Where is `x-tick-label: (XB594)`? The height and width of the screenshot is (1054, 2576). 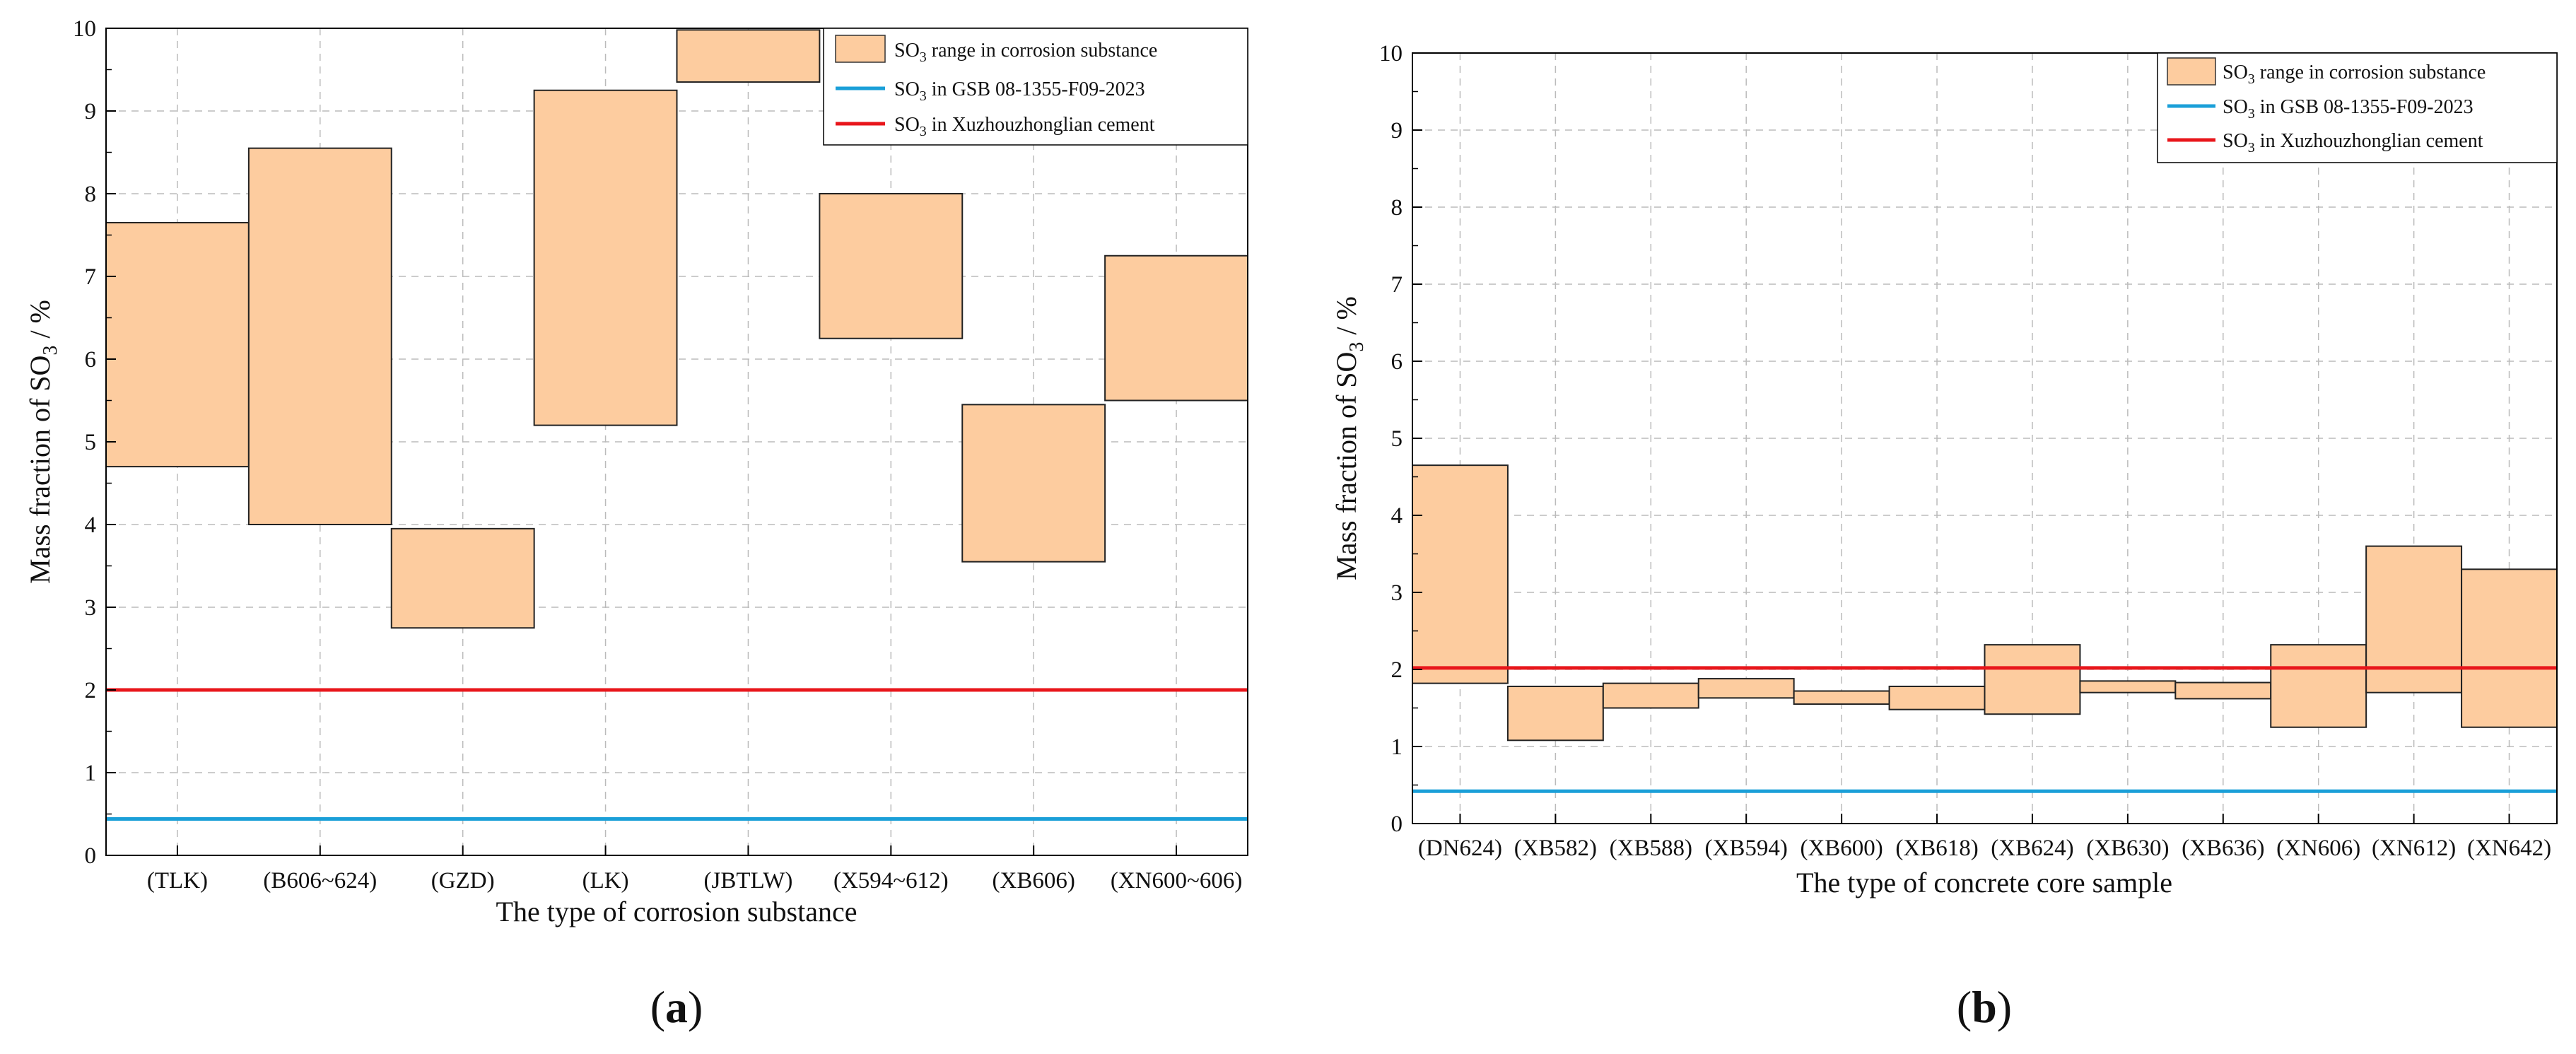 x-tick-label: (XB594) is located at coordinates (1747, 848).